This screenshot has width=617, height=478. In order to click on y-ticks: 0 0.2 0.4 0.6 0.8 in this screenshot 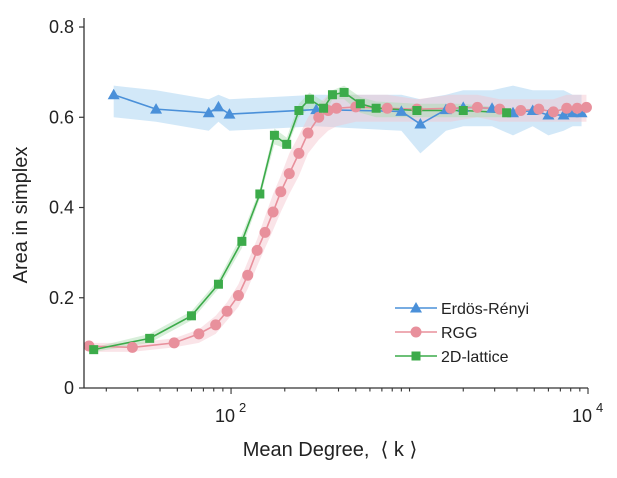, I will do `click(66, 207)`.